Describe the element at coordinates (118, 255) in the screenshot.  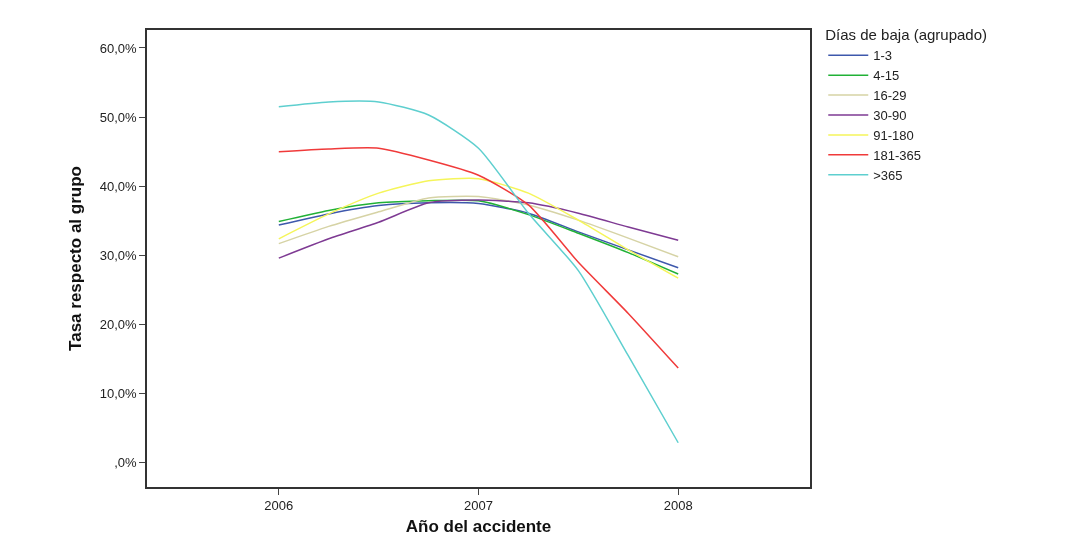
I see `y-tick-label: 30,0%` at that location.